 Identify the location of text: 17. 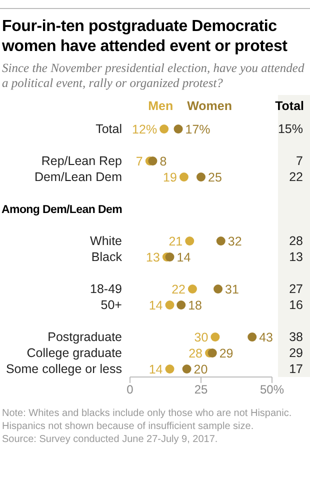
(296, 369).